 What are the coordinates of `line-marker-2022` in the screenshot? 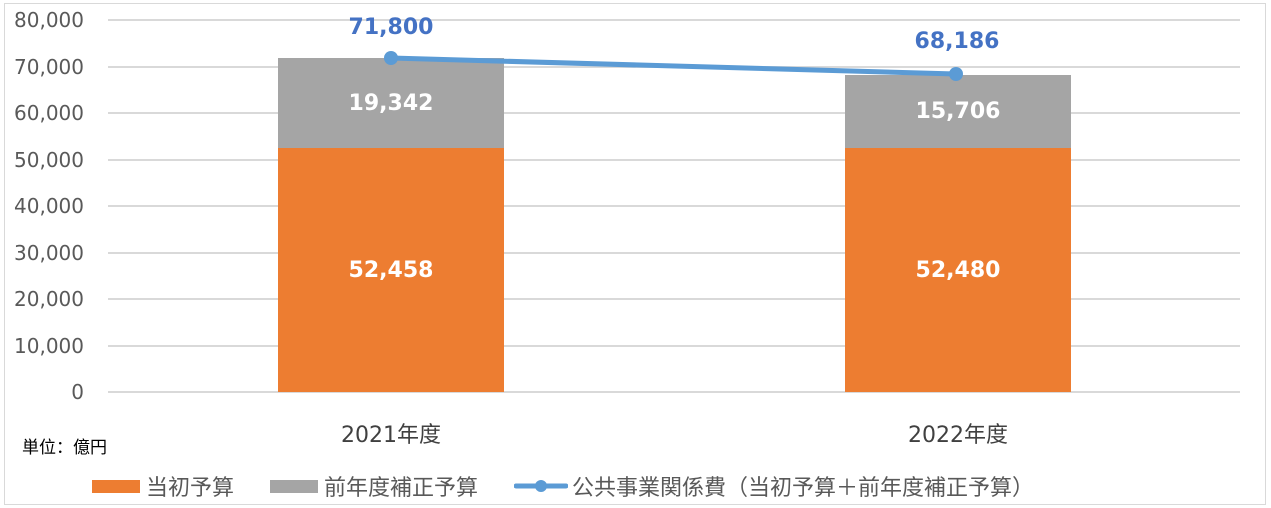 It's located at (956, 74).